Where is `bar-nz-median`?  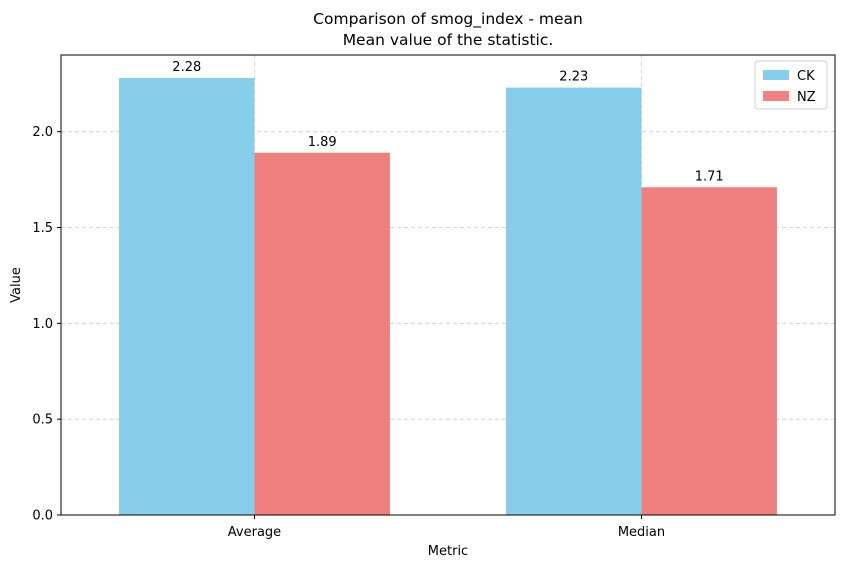
bar-nz-median is located at coordinates (709, 351).